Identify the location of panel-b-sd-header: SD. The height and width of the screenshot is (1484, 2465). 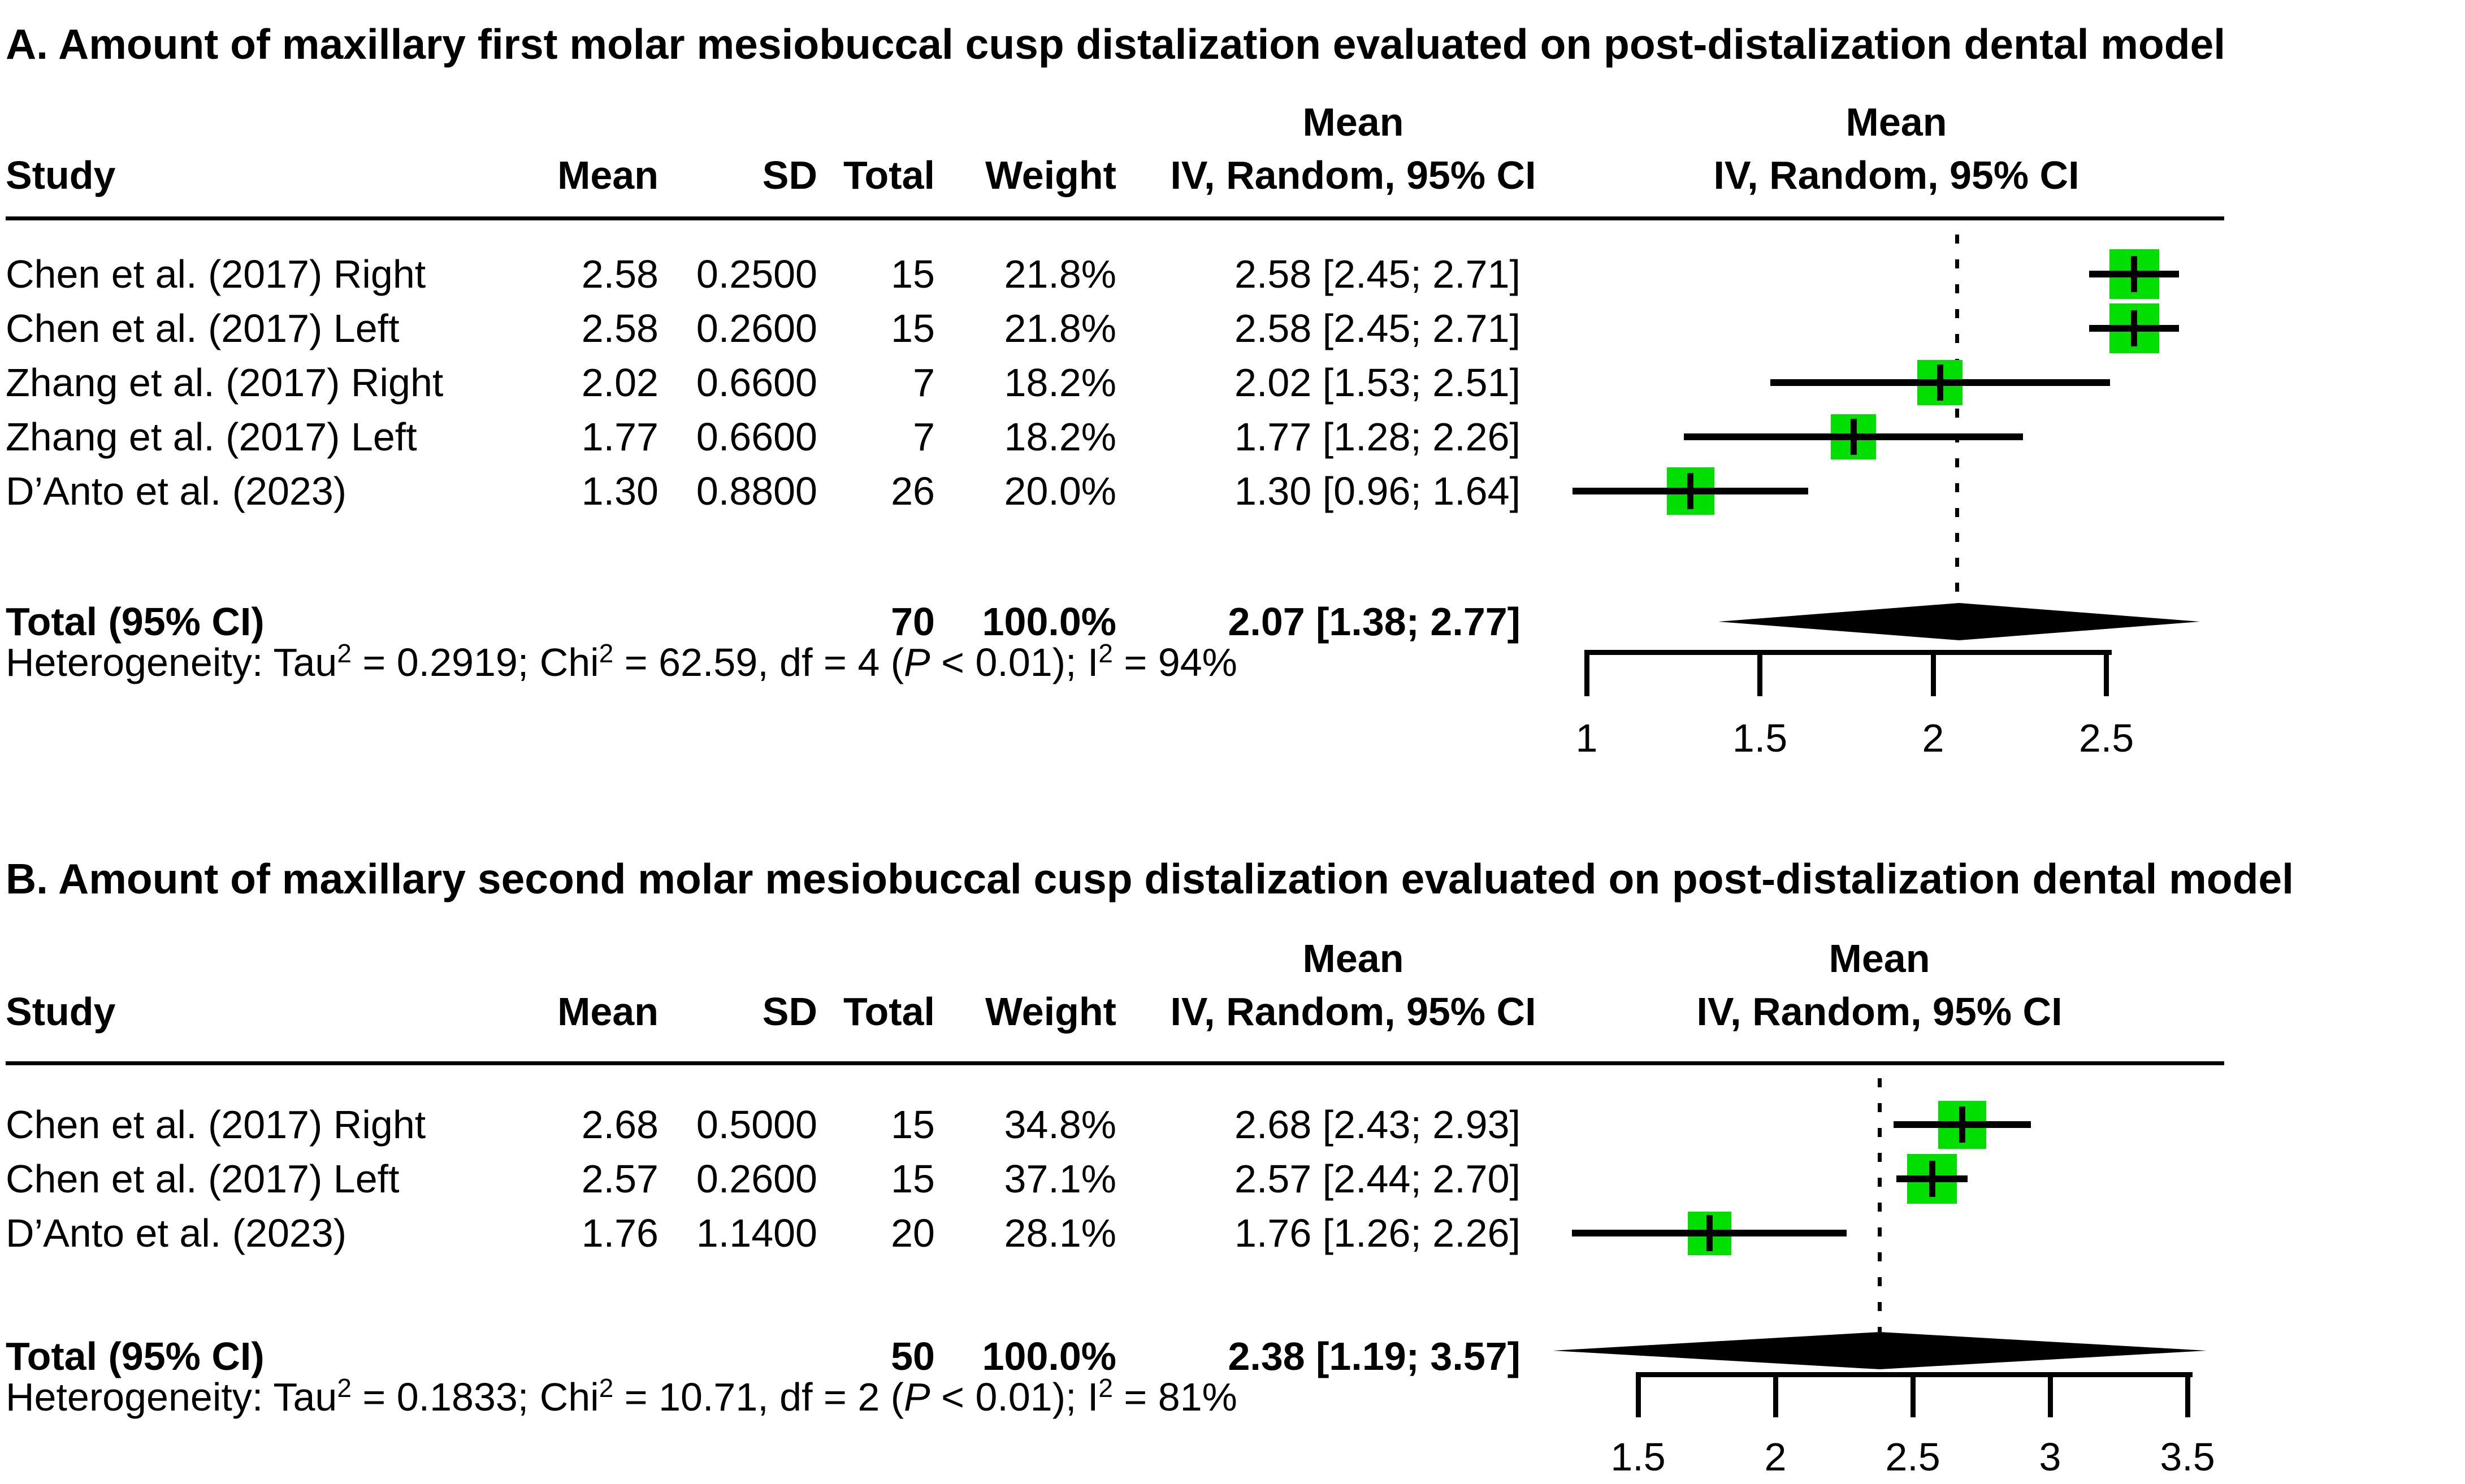
(789, 1012).